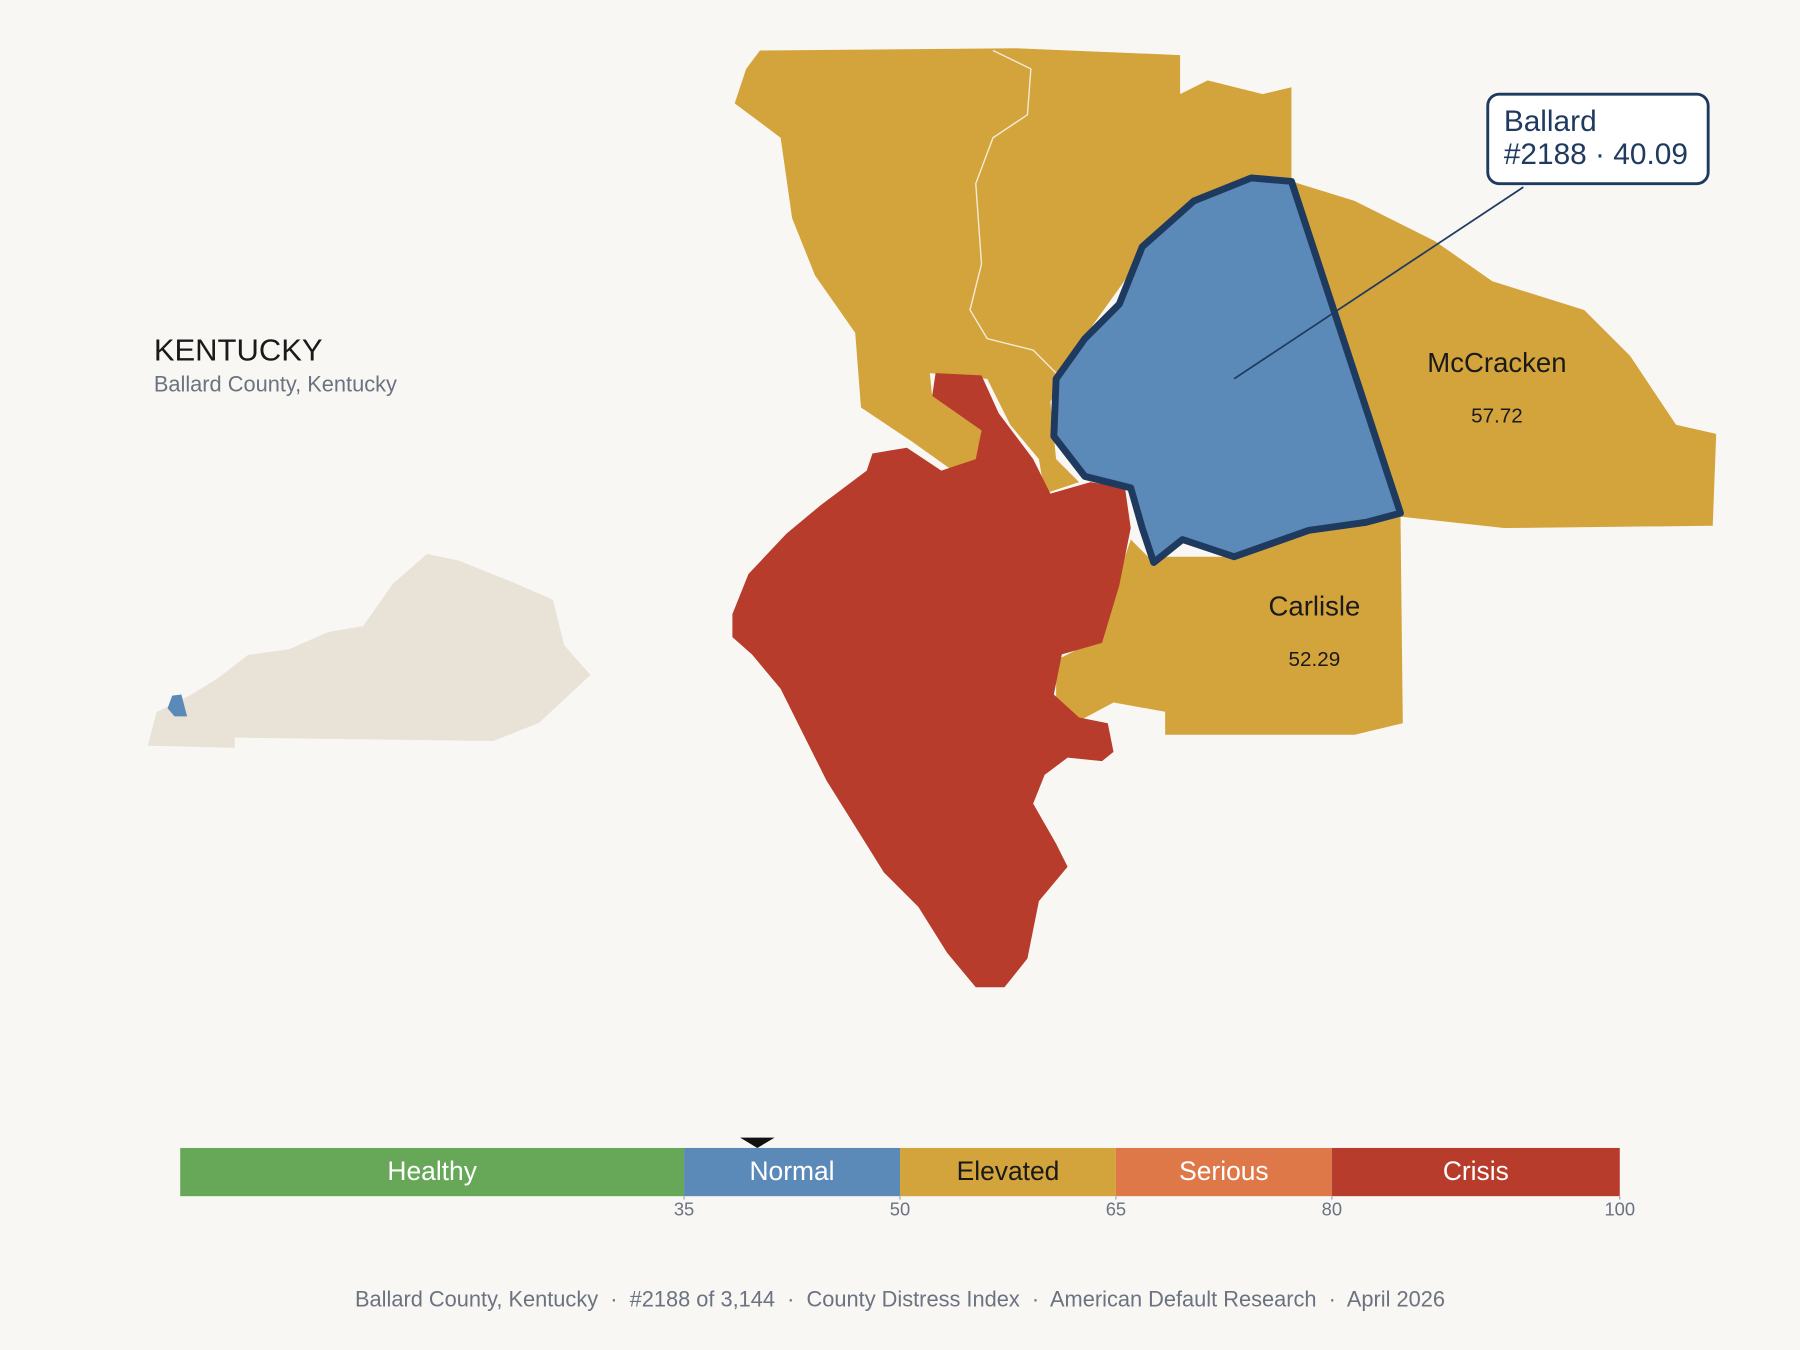 Image resolution: width=1800 pixels, height=1350 pixels. I want to click on county-value: 57.72, so click(1497, 415).